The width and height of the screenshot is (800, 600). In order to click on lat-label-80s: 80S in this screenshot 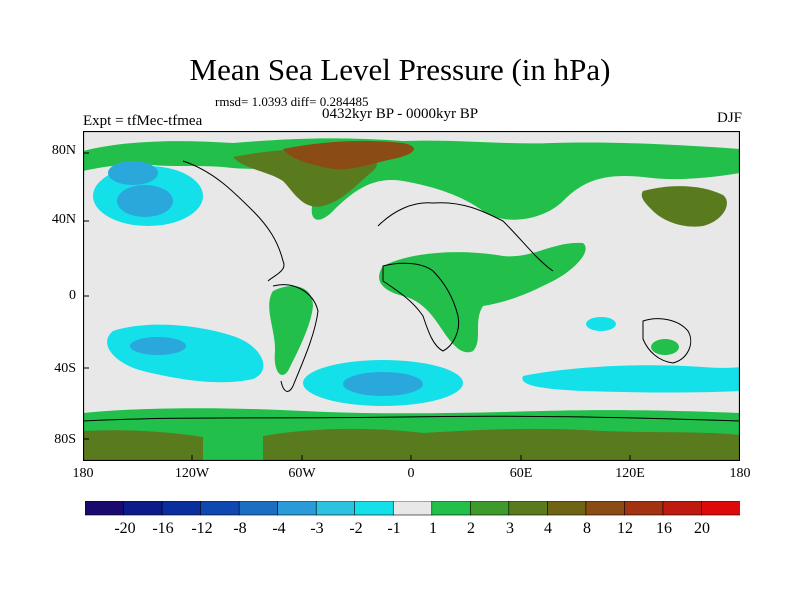, I will do `click(65, 439)`.